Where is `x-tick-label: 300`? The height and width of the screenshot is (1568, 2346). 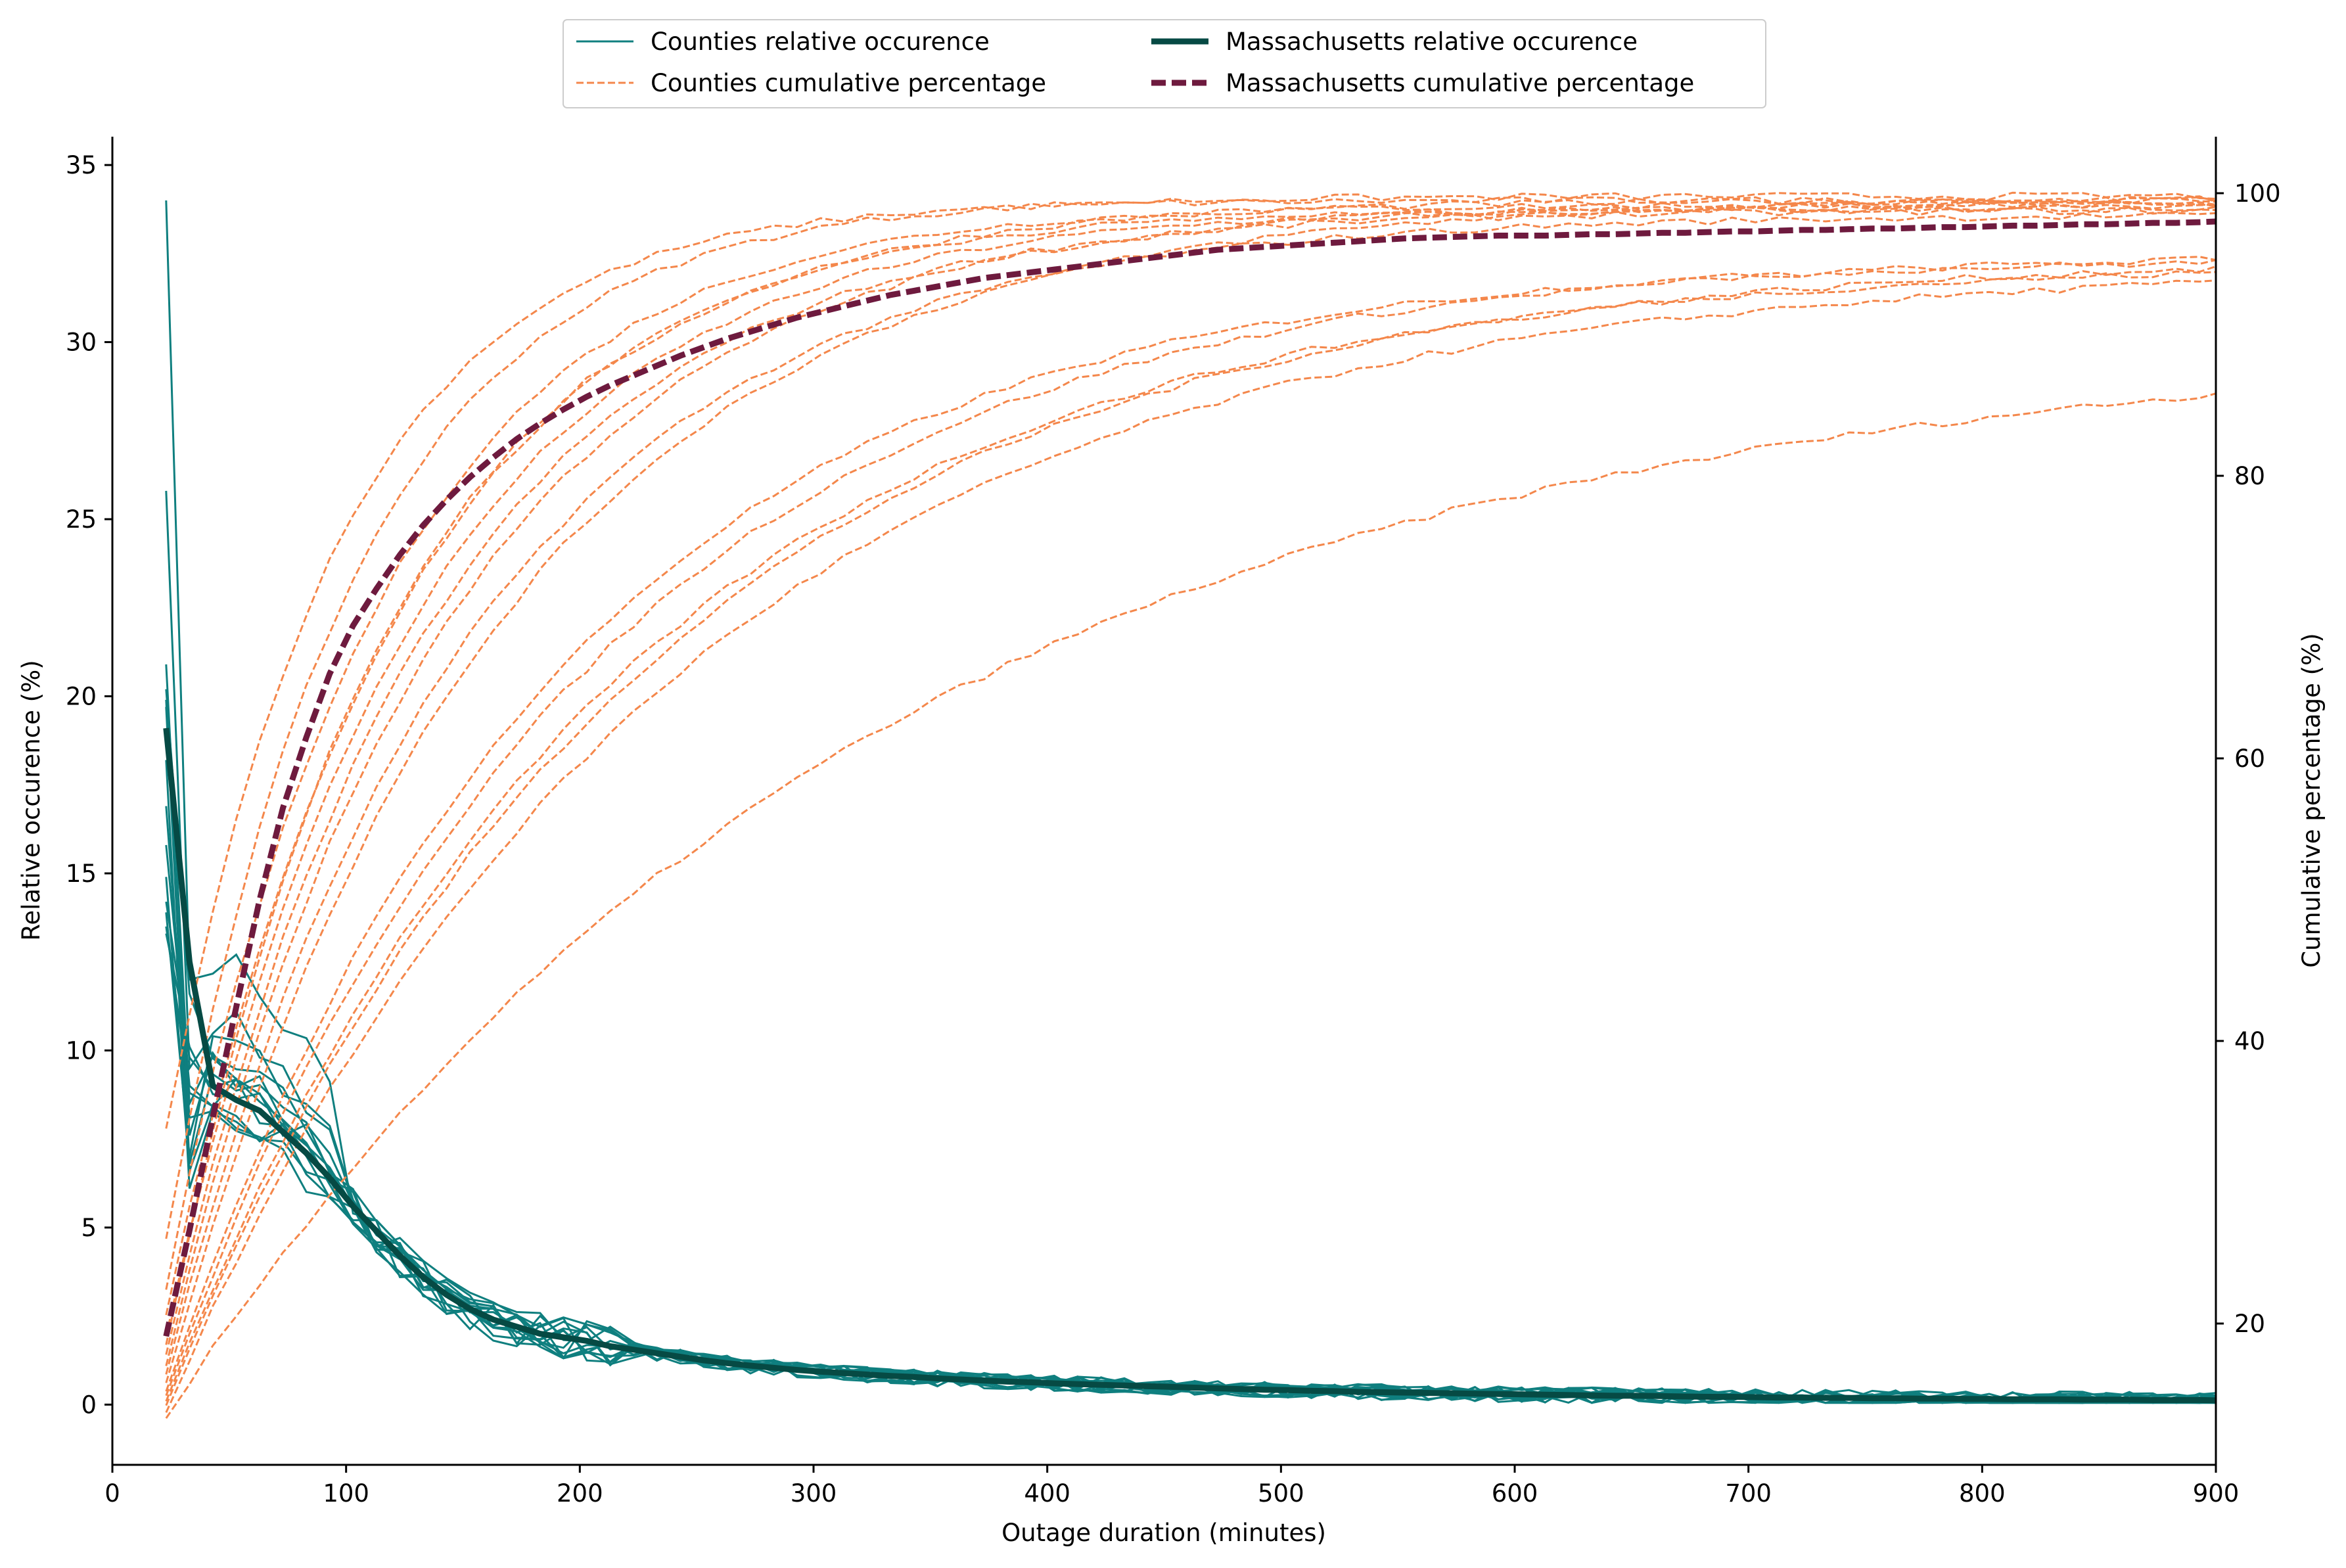 x-tick-label: 300 is located at coordinates (814, 1493).